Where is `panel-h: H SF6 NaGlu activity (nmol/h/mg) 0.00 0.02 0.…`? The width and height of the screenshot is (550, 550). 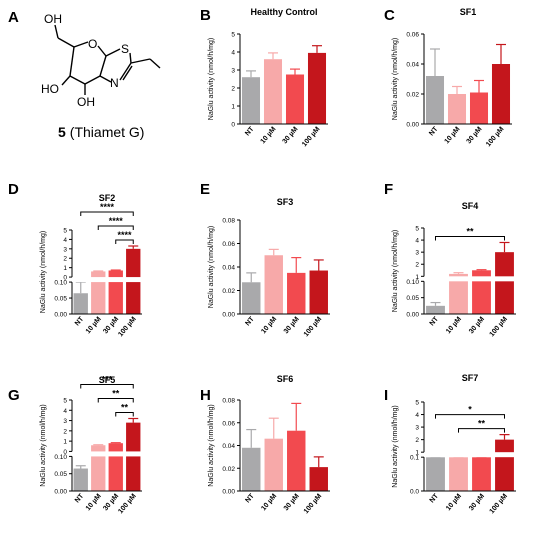 panel-h: H SF6 NaGlu activity (nmol/h/mg) 0.00 0.02 0.… is located at coordinates (265, 444).